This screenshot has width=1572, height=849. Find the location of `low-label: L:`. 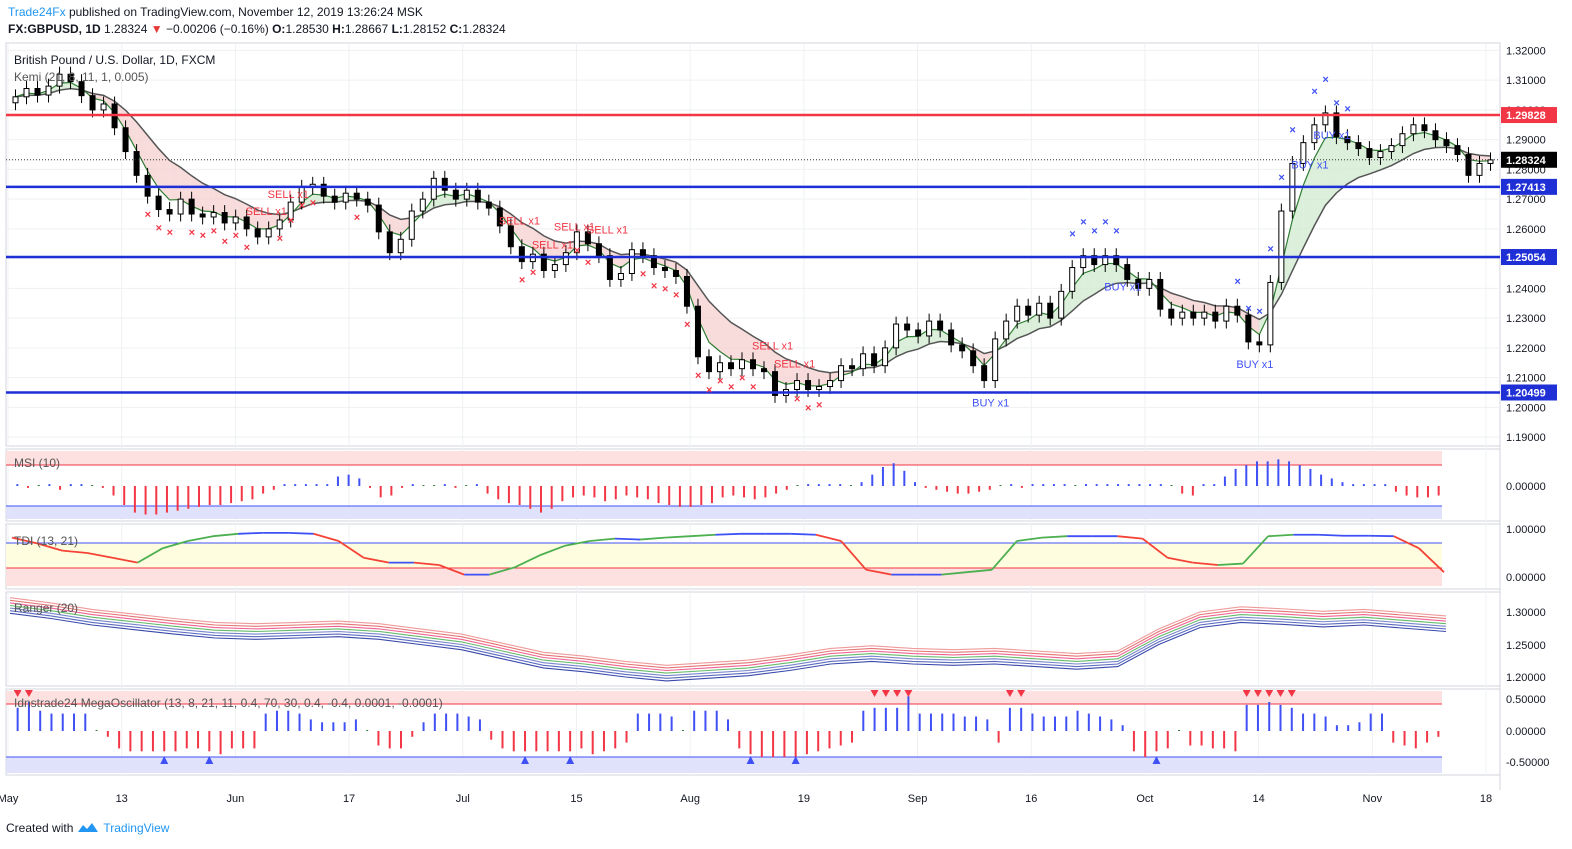

low-label: L: is located at coordinates (397, 29).